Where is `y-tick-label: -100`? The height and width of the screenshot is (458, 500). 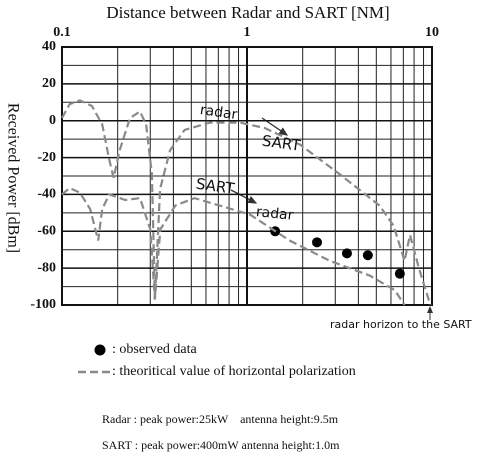 y-tick-label: -100 is located at coordinates (43, 304).